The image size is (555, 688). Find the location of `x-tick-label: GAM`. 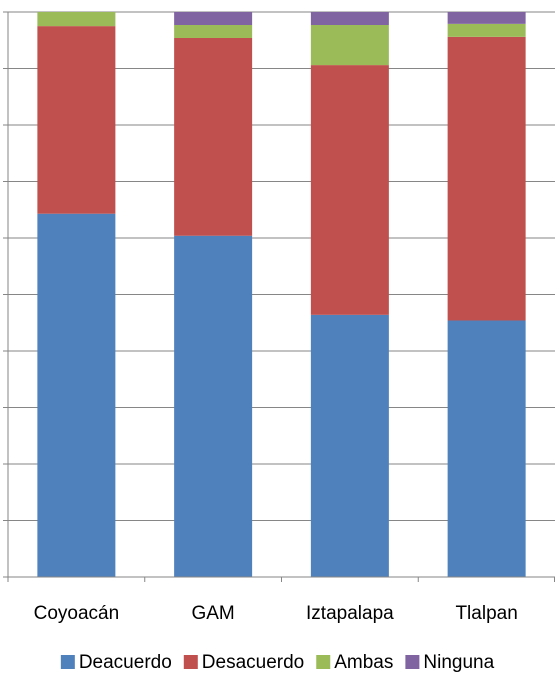

x-tick-label: GAM is located at coordinates (212, 613).